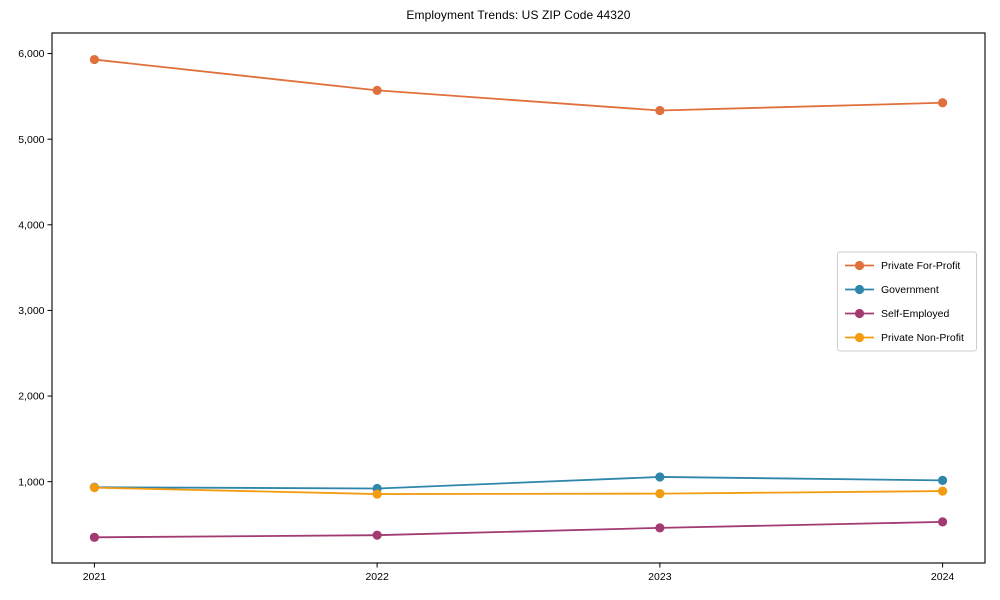  What do you see at coordinates (942, 491) in the screenshot?
I see `data-point-private-non-profit-2024` at bounding box center [942, 491].